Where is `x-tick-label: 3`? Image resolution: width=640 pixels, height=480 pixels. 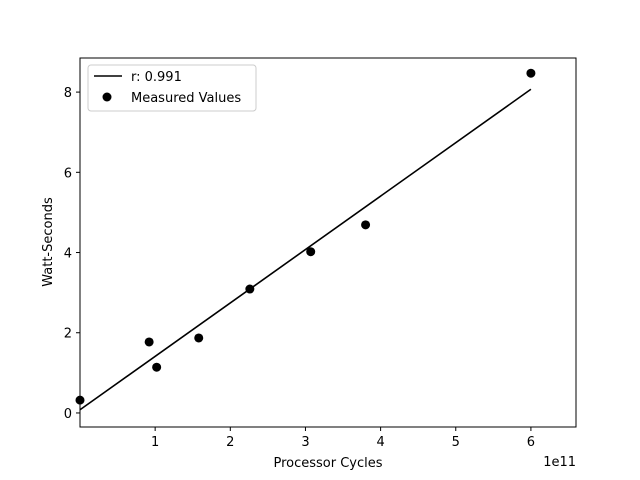
x-tick-label: 3 is located at coordinates (305, 442).